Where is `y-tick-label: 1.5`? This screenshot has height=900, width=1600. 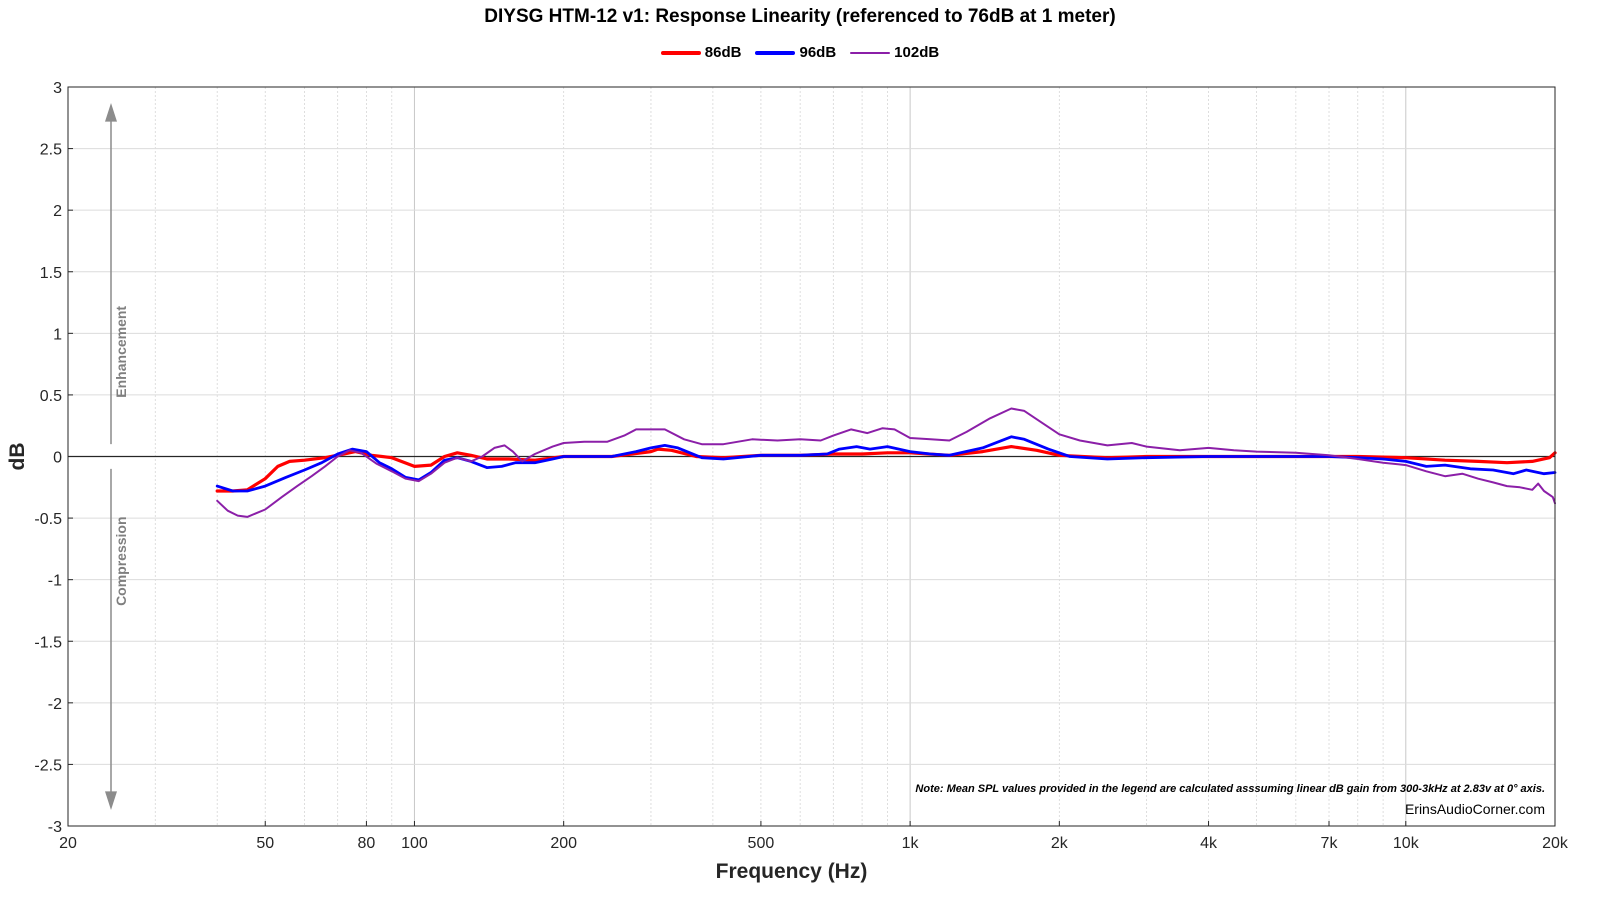
y-tick-label: 1.5 is located at coordinates (51, 273).